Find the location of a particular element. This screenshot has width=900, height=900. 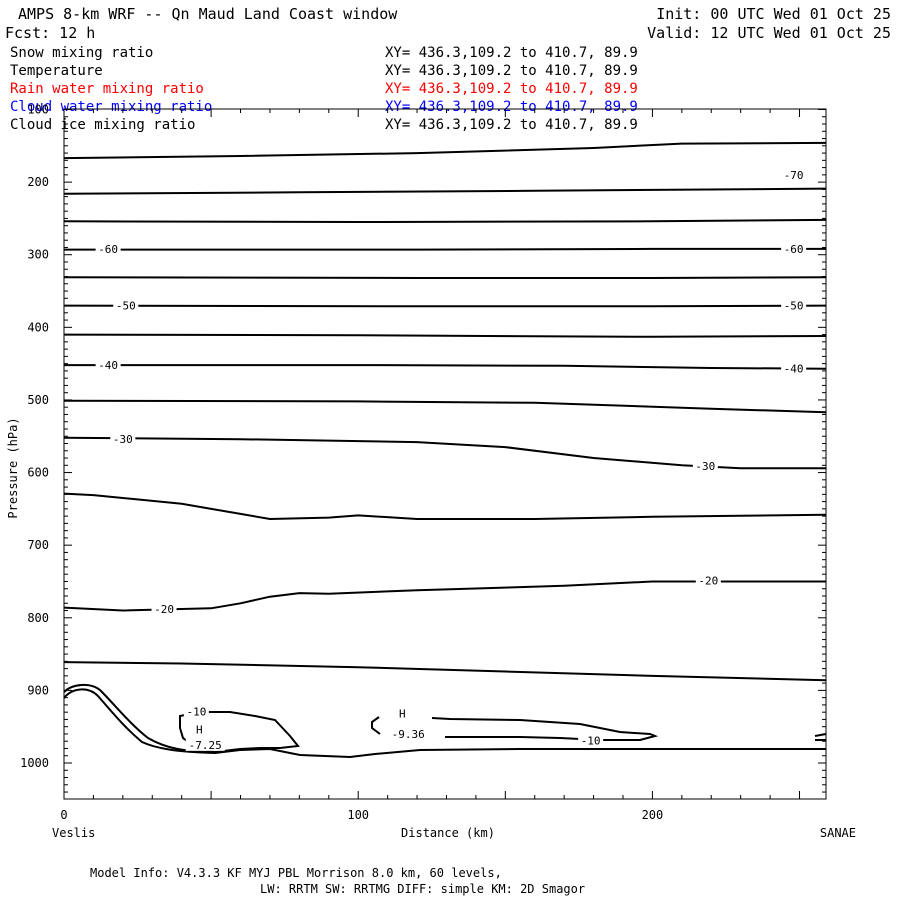

legend-label: Cloud ice mixing ratio is located at coordinates (102, 125).